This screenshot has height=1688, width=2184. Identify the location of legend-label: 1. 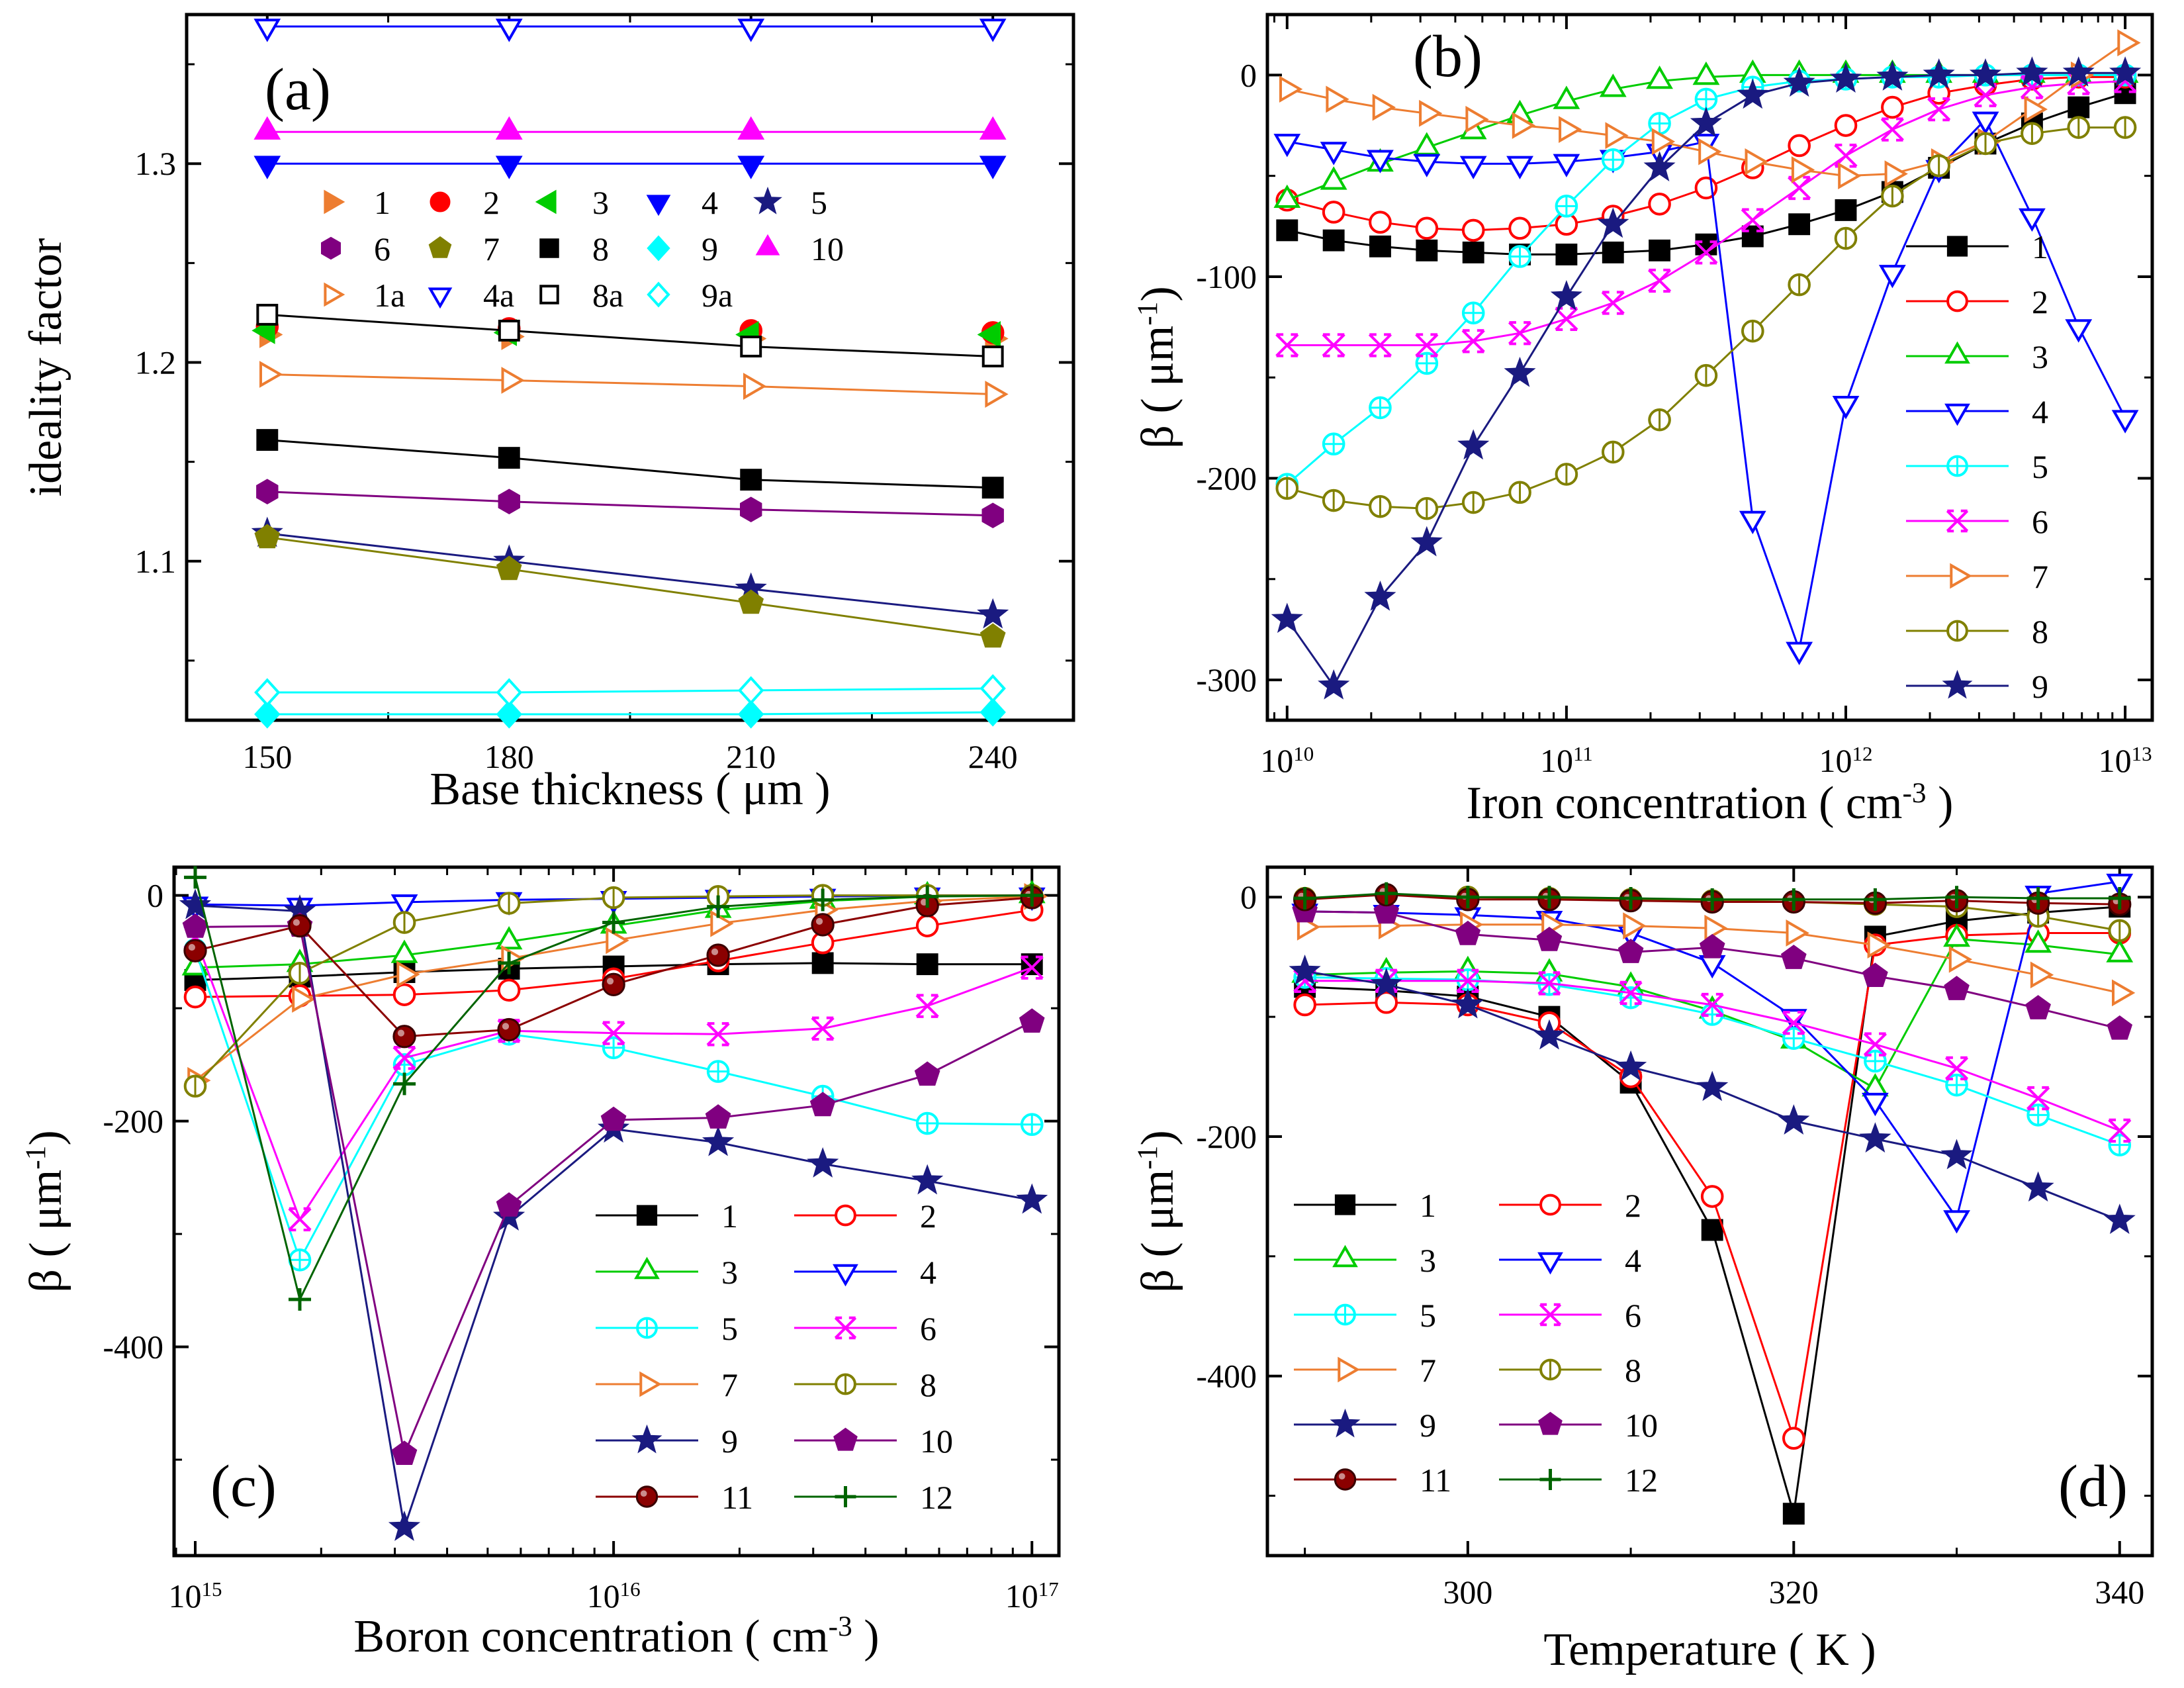
(729, 1216).